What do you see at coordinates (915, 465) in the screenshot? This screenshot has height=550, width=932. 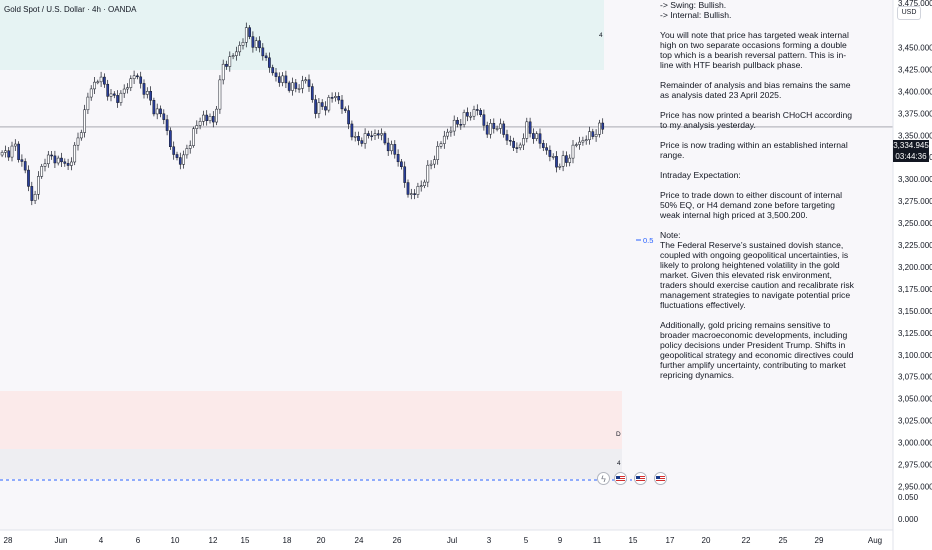 I see `price-tick-label: 2,975.000` at bounding box center [915, 465].